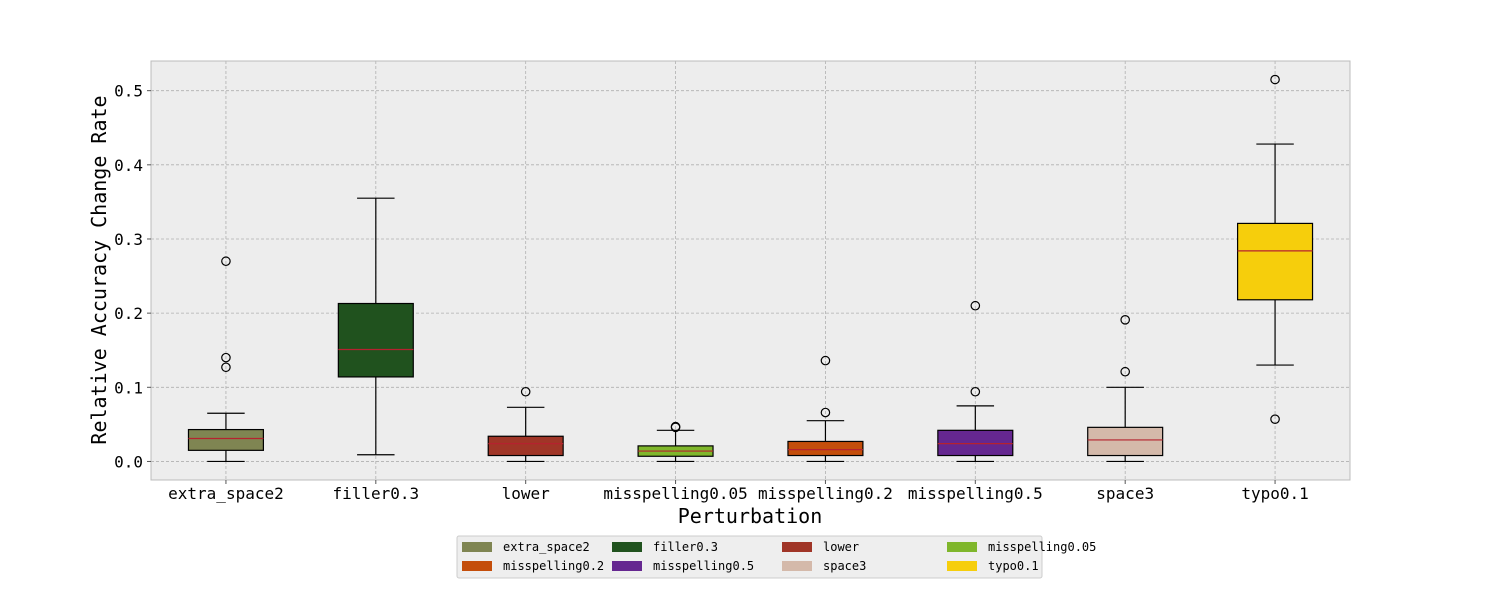 The width and height of the screenshot is (1500, 600). Describe the element at coordinates (825, 493) in the screenshot. I see `x-tick-label: misspelling0.2` at that location.